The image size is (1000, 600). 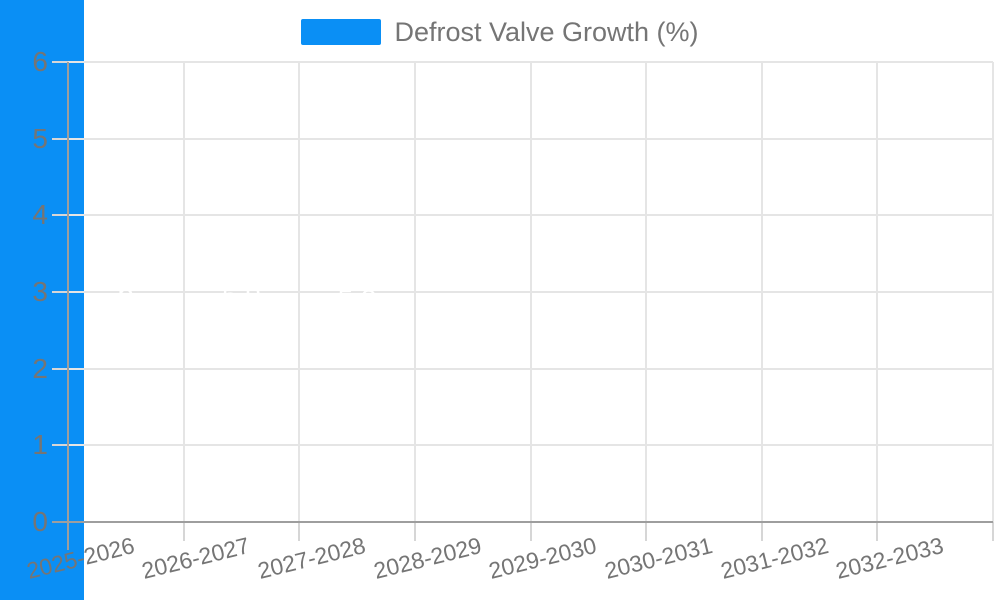 What do you see at coordinates (40, 138) in the screenshot?
I see `y-axis-tick-label: 5` at bounding box center [40, 138].